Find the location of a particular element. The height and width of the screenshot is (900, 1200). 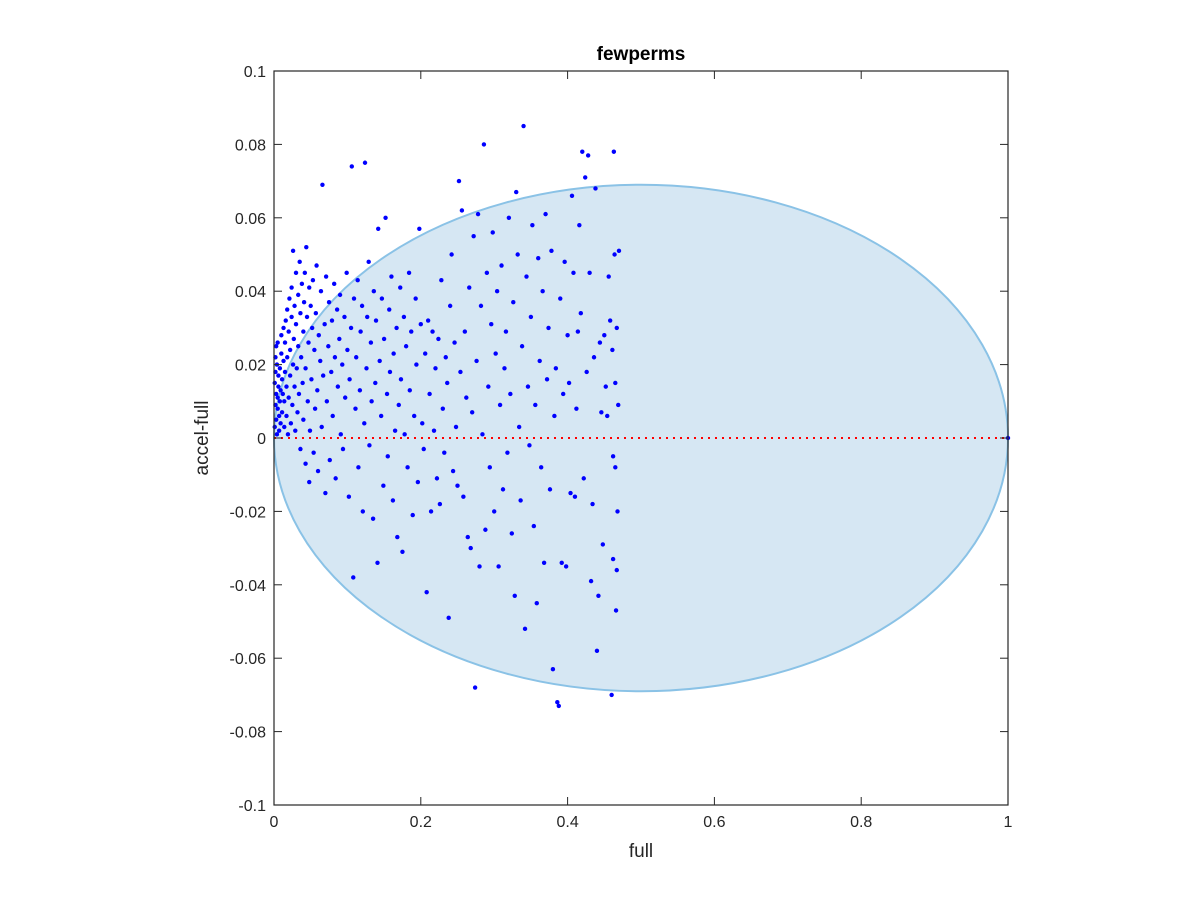

x-tick-label: 0 is located at coordinates (274, 822).